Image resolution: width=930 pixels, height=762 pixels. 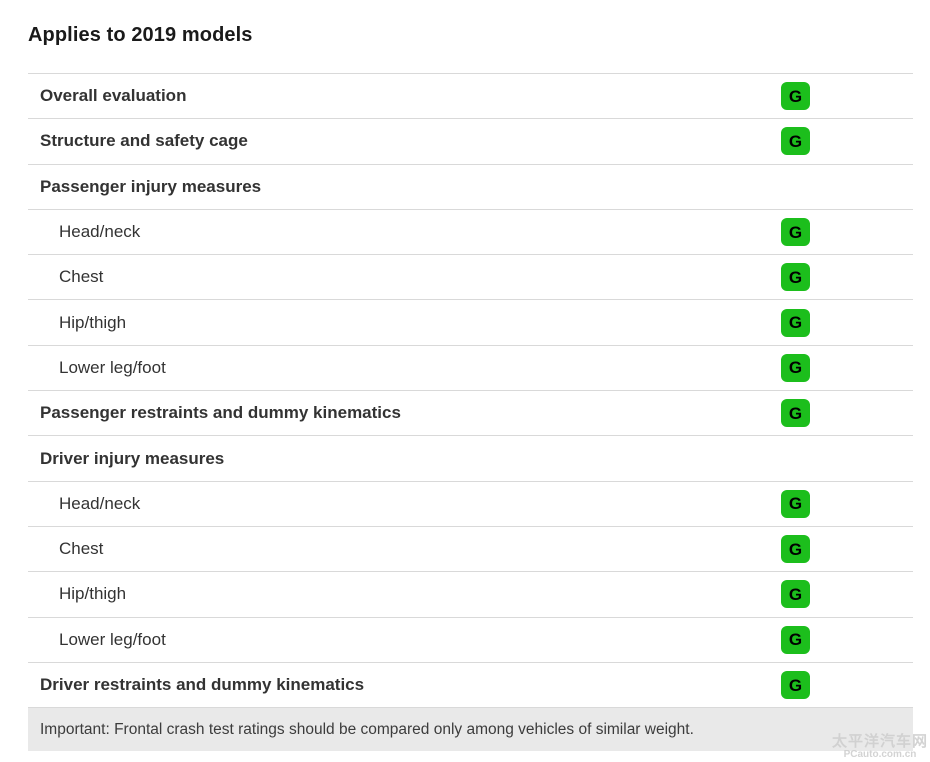 What do you see at coordinates (140, 35) in the screenshot?
I see `page-title: Applies to 2019 models` at bounding box center [140, 35].